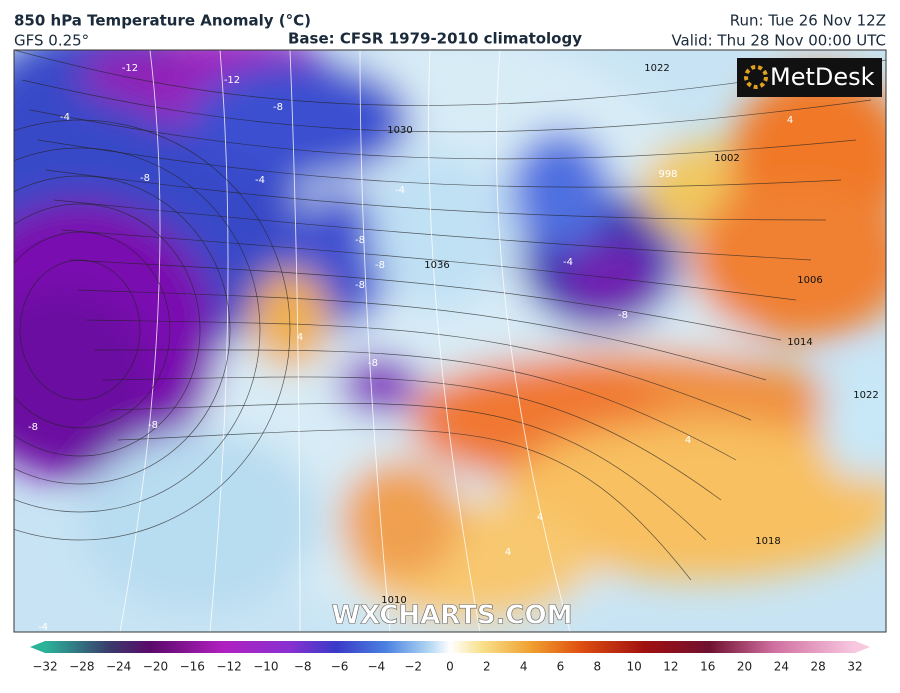  What do you see at coordinates (450, 647) in the screenshot?
I see `colorbar` at bounding box center [450, 647].